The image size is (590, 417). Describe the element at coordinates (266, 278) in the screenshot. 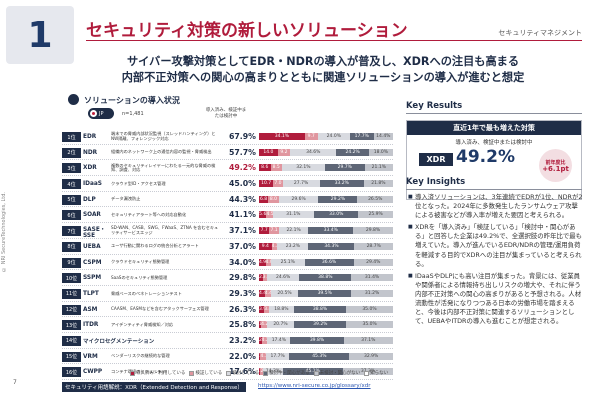

I see `bar-segment: 3.1` at that location.